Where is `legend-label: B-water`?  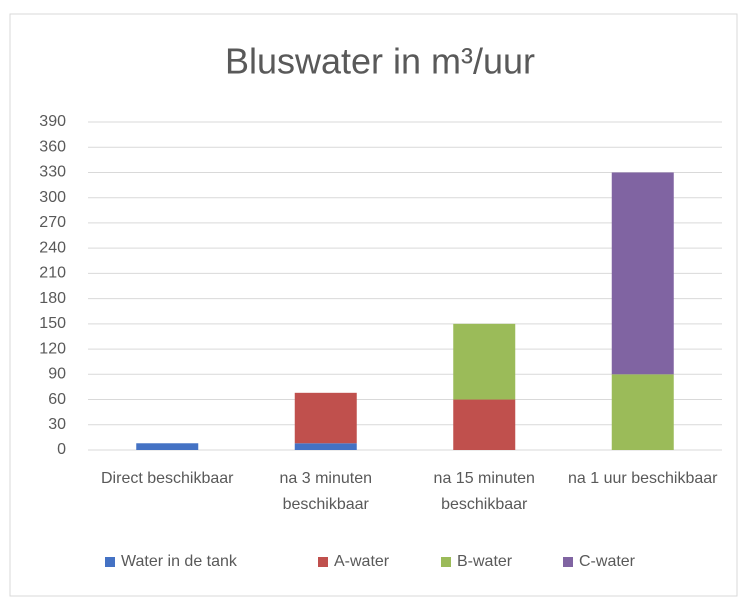
legend-label: B-water is located at coordinates (485, 561).